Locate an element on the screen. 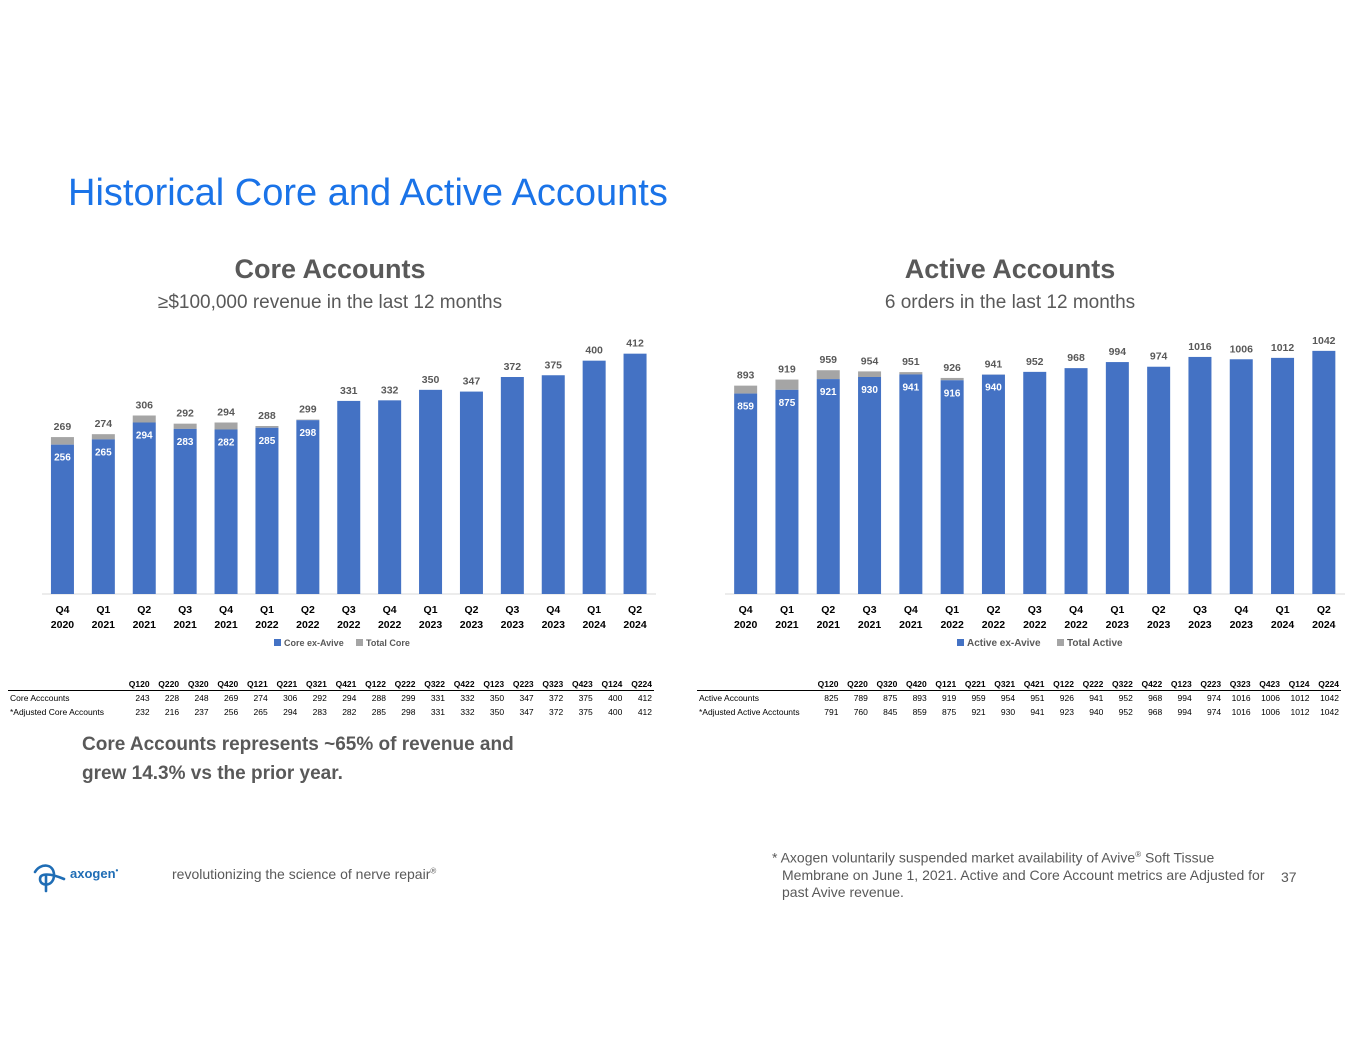 The width and height of the screenshot is (1365, 1055). active-total-label: 1012 is located at coordinates (1283, 348).